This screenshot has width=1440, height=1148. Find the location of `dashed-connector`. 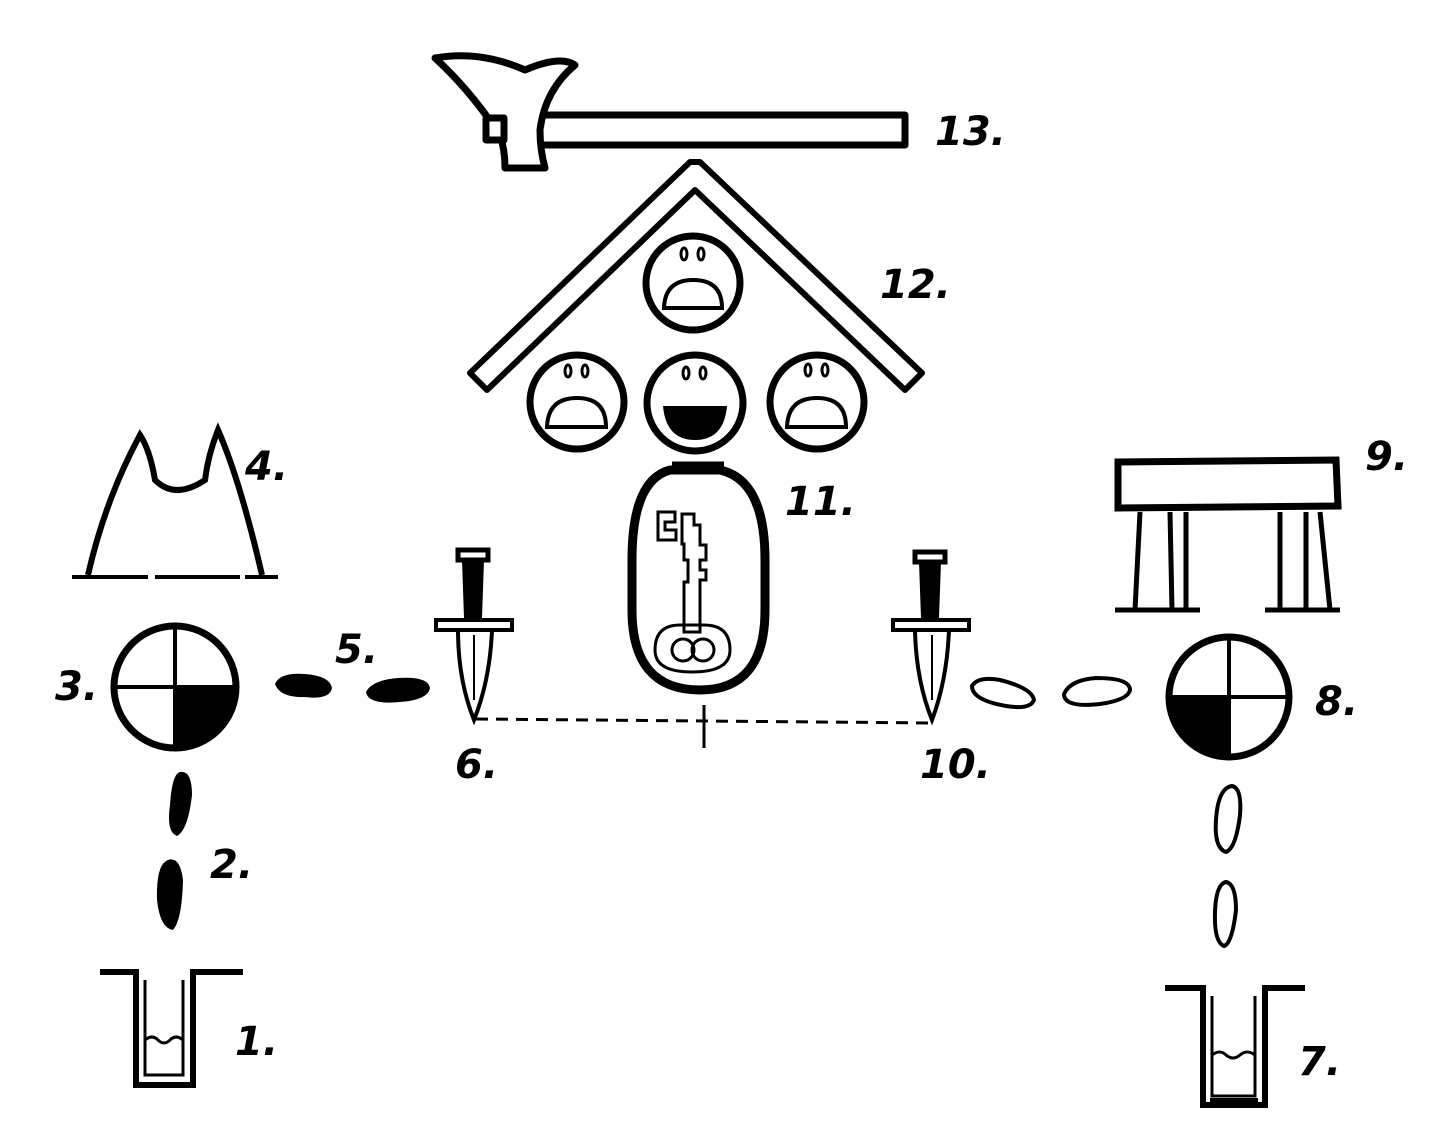

dashed-connector is located at coordinates (705, 726).